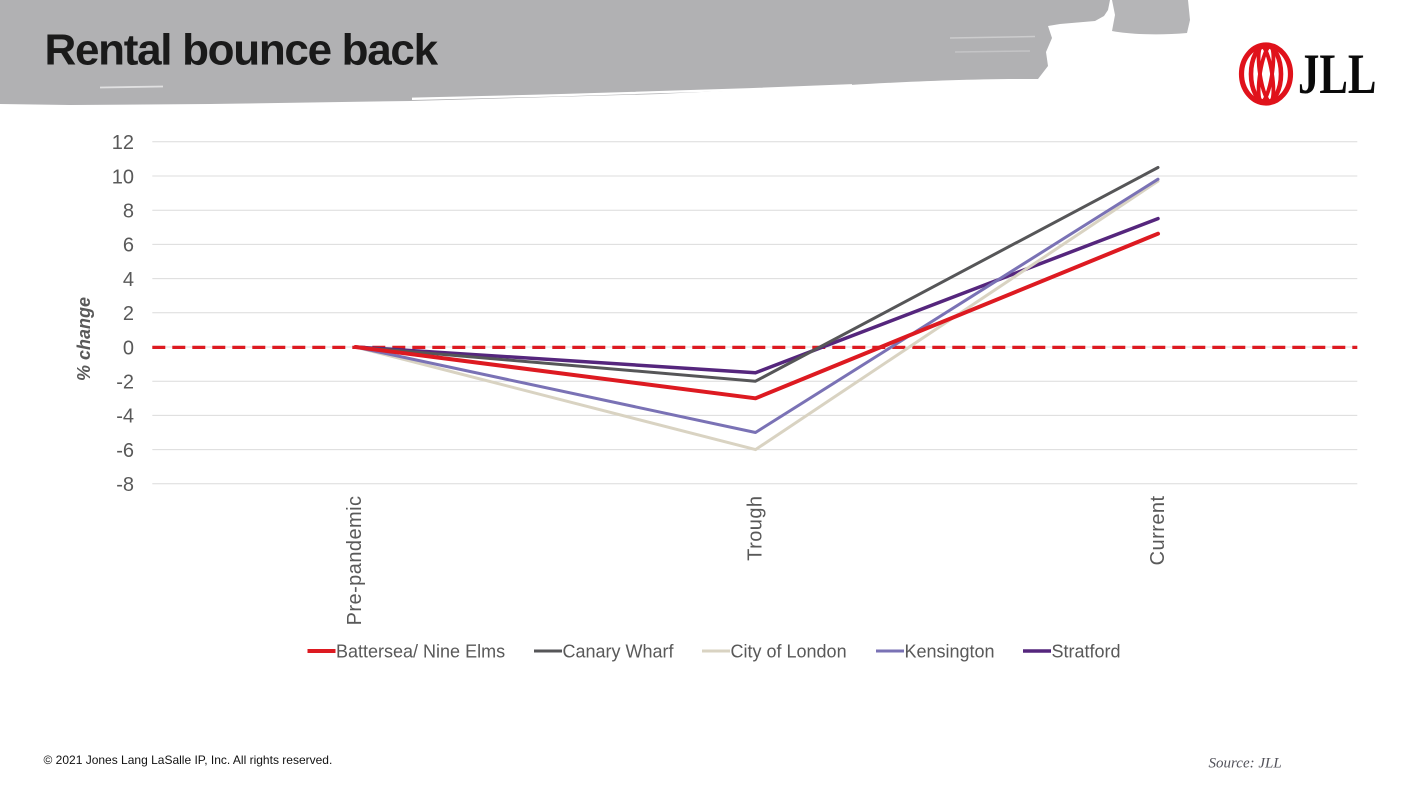 The image size is (1422, 800). What do you see at coordinates (128, 246) in the screenshot?
I see `svg-text: 6` at bounding box center [128, 246].